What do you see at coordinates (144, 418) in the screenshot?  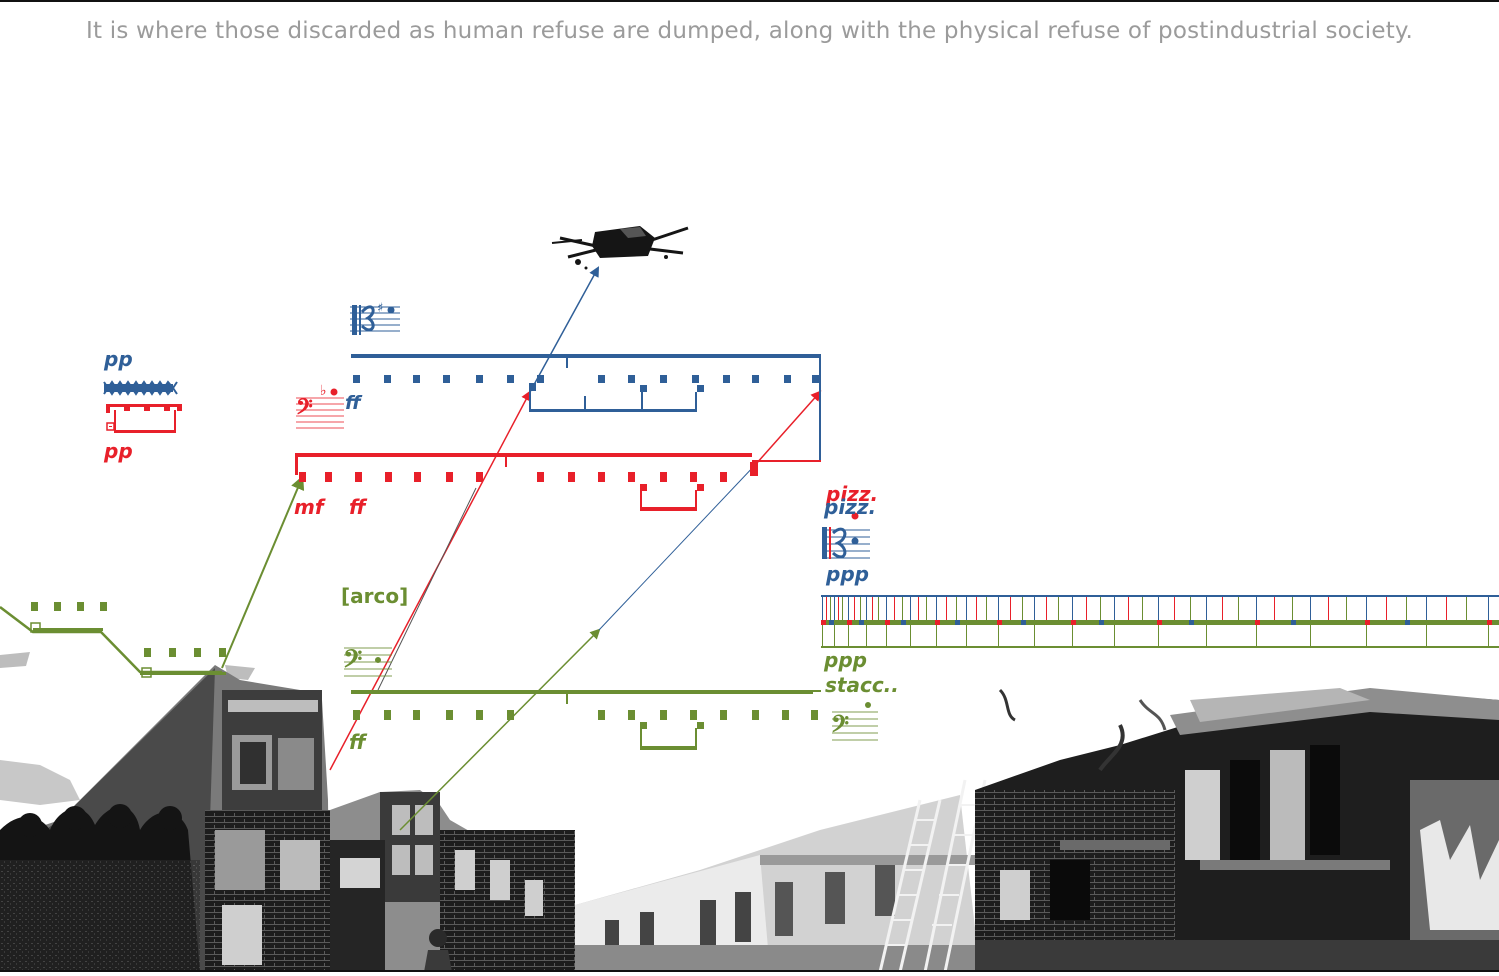 I see `red-small-staff` at bounding box center [144, 418].